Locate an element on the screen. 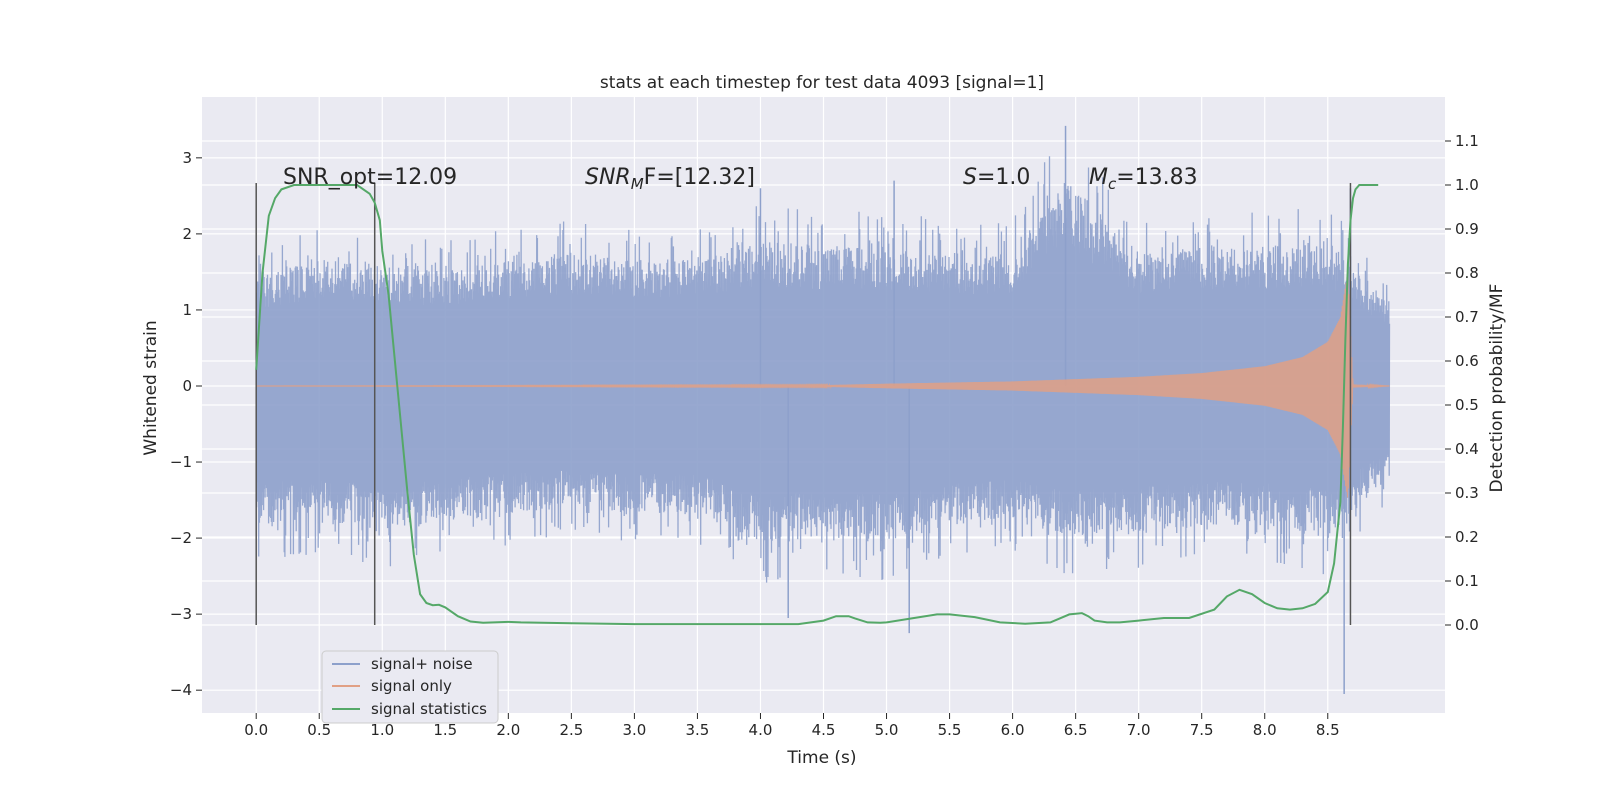  x-tick-label: 4.5 is located at coordinates (824, 730).